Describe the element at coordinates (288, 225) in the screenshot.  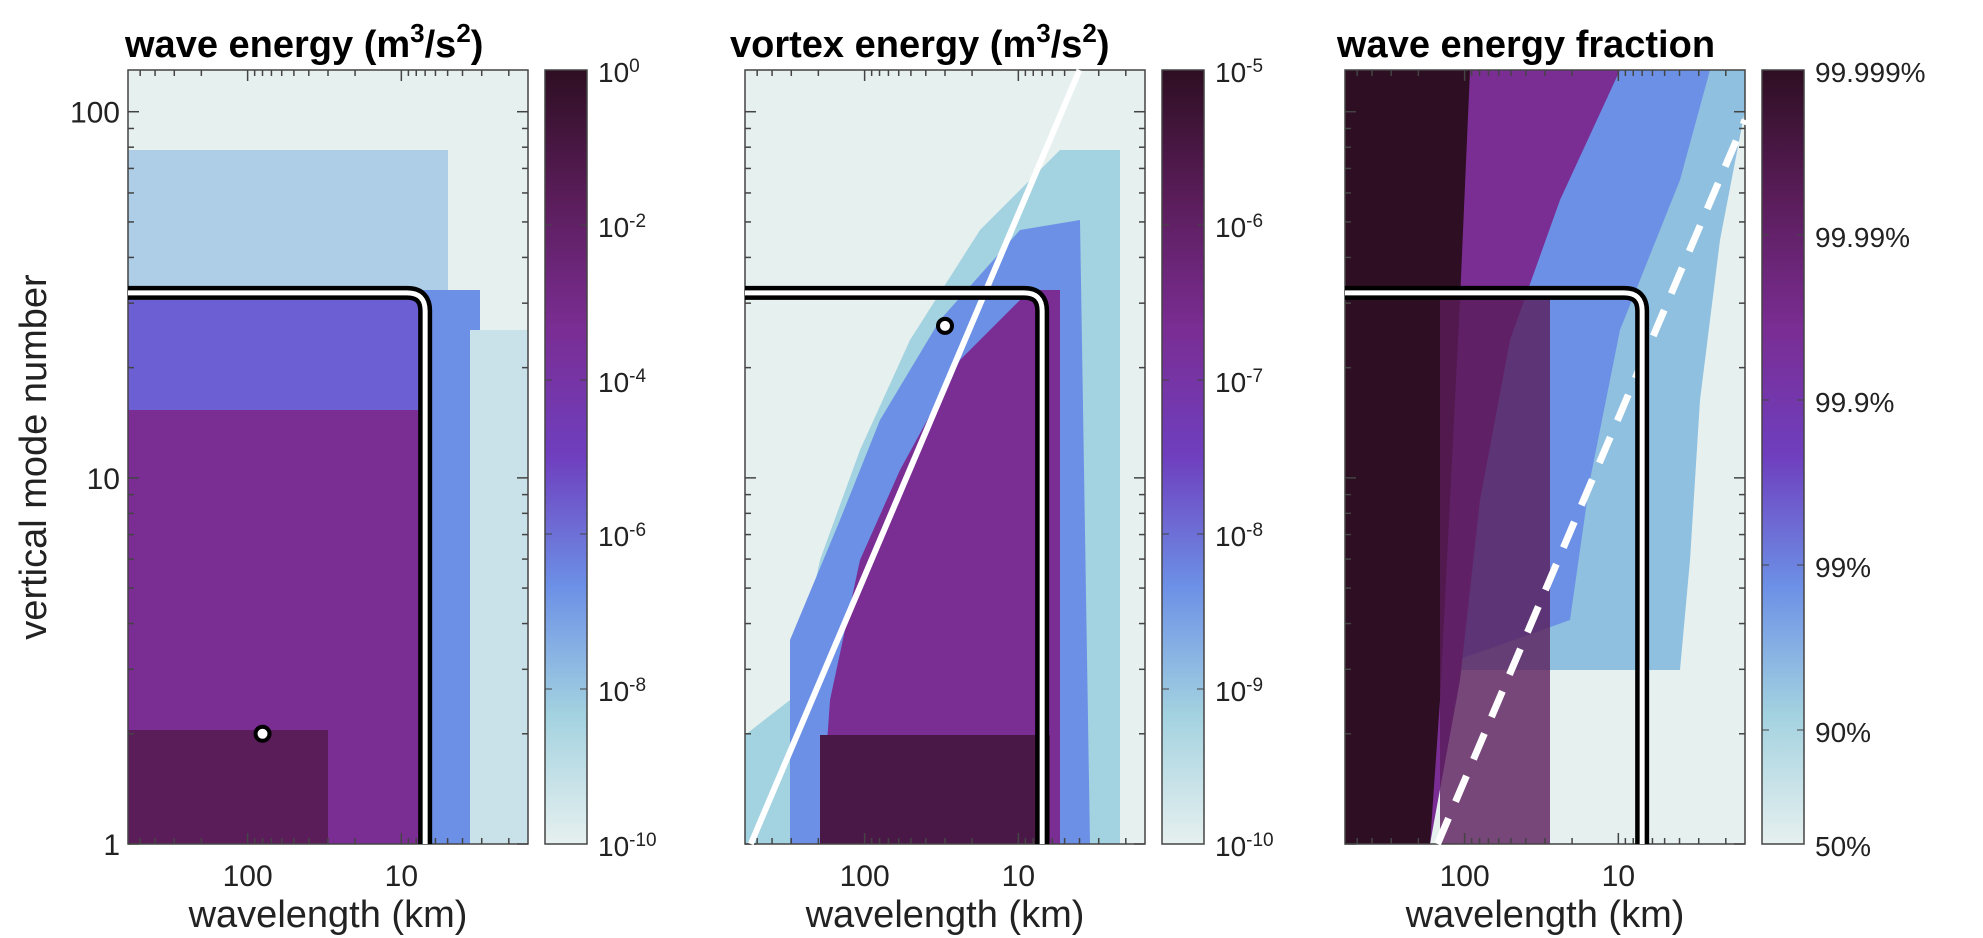
I see `energy-region-high-modes` at that location.